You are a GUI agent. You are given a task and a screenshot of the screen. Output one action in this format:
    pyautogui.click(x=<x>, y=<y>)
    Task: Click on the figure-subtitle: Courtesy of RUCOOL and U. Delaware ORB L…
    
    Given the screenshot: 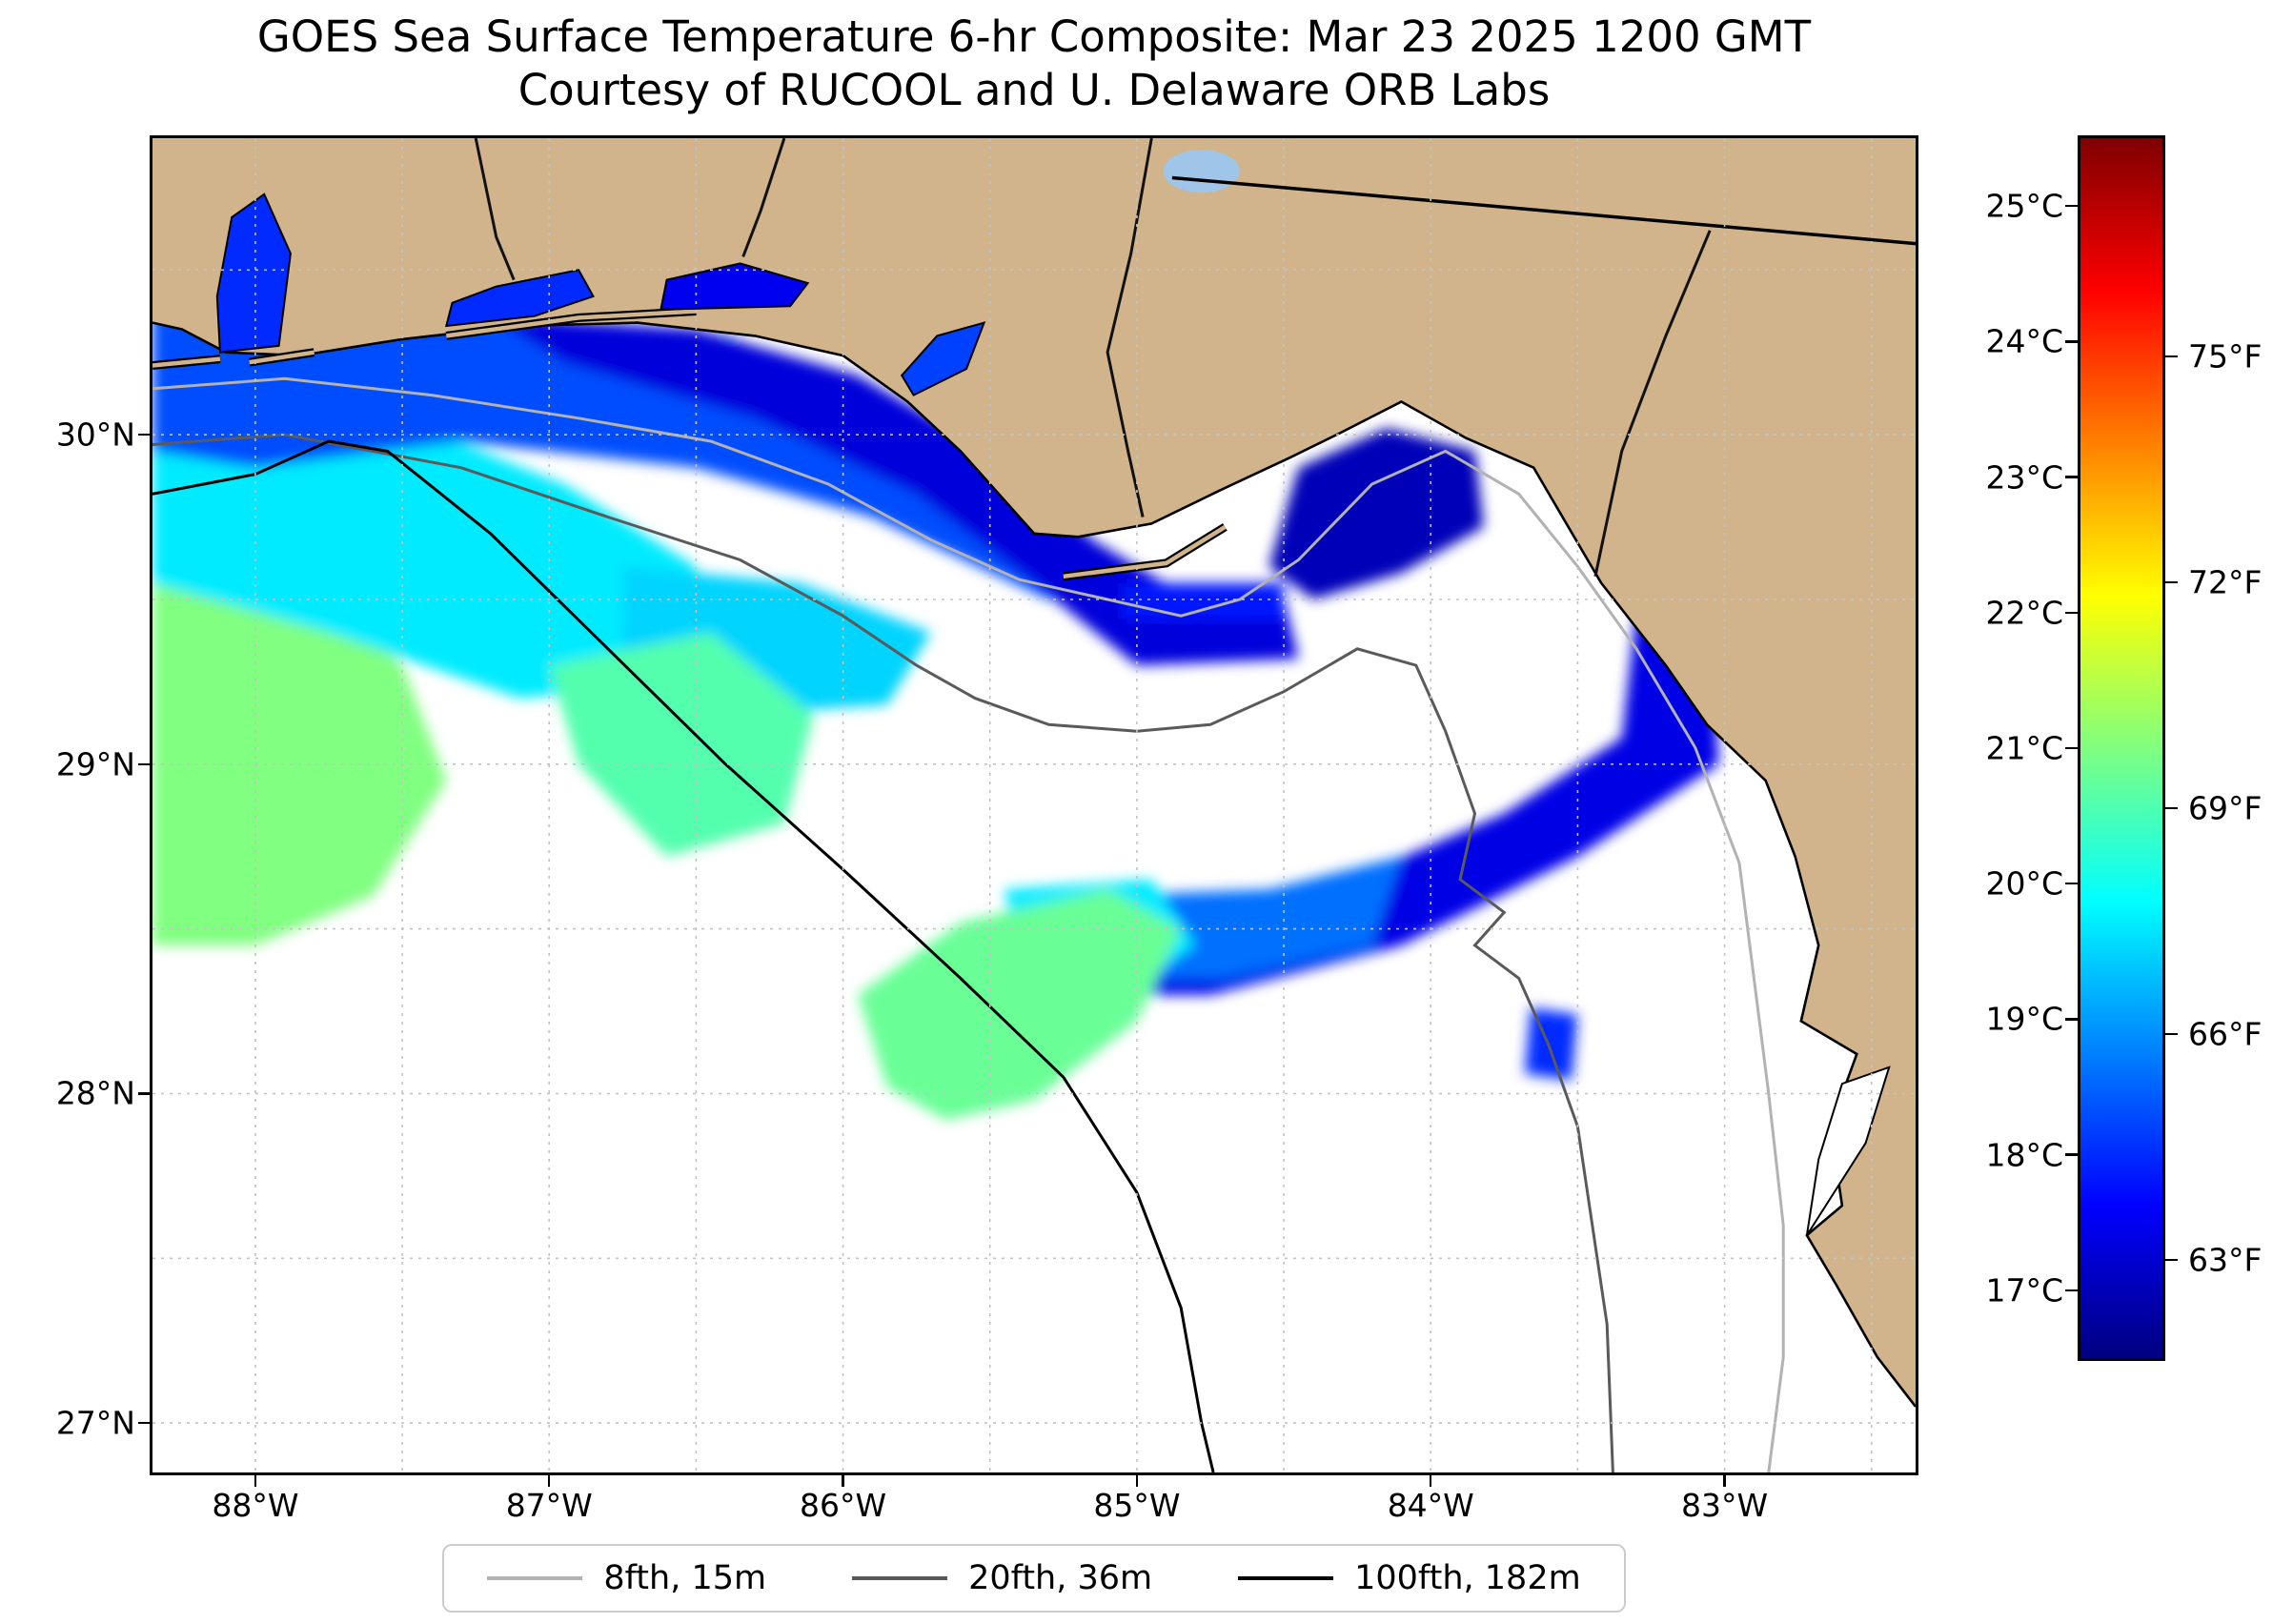 What is the action you would take?
    pyautogui.click(x=1034, y=90)
    